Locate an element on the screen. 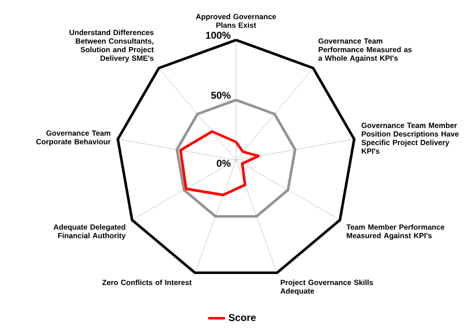 Image resolution: width=465 pixels, height=330 pixels. y-tick-label: 50% is located at coordinates (221, 95).